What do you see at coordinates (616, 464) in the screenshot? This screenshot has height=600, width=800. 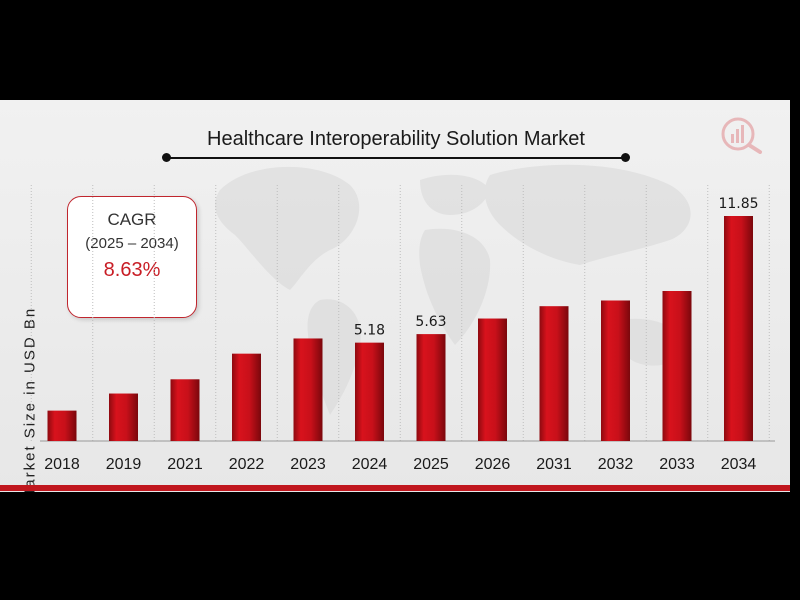 I see `x-tick-2032: 2032` at bounding box center [616, 464].